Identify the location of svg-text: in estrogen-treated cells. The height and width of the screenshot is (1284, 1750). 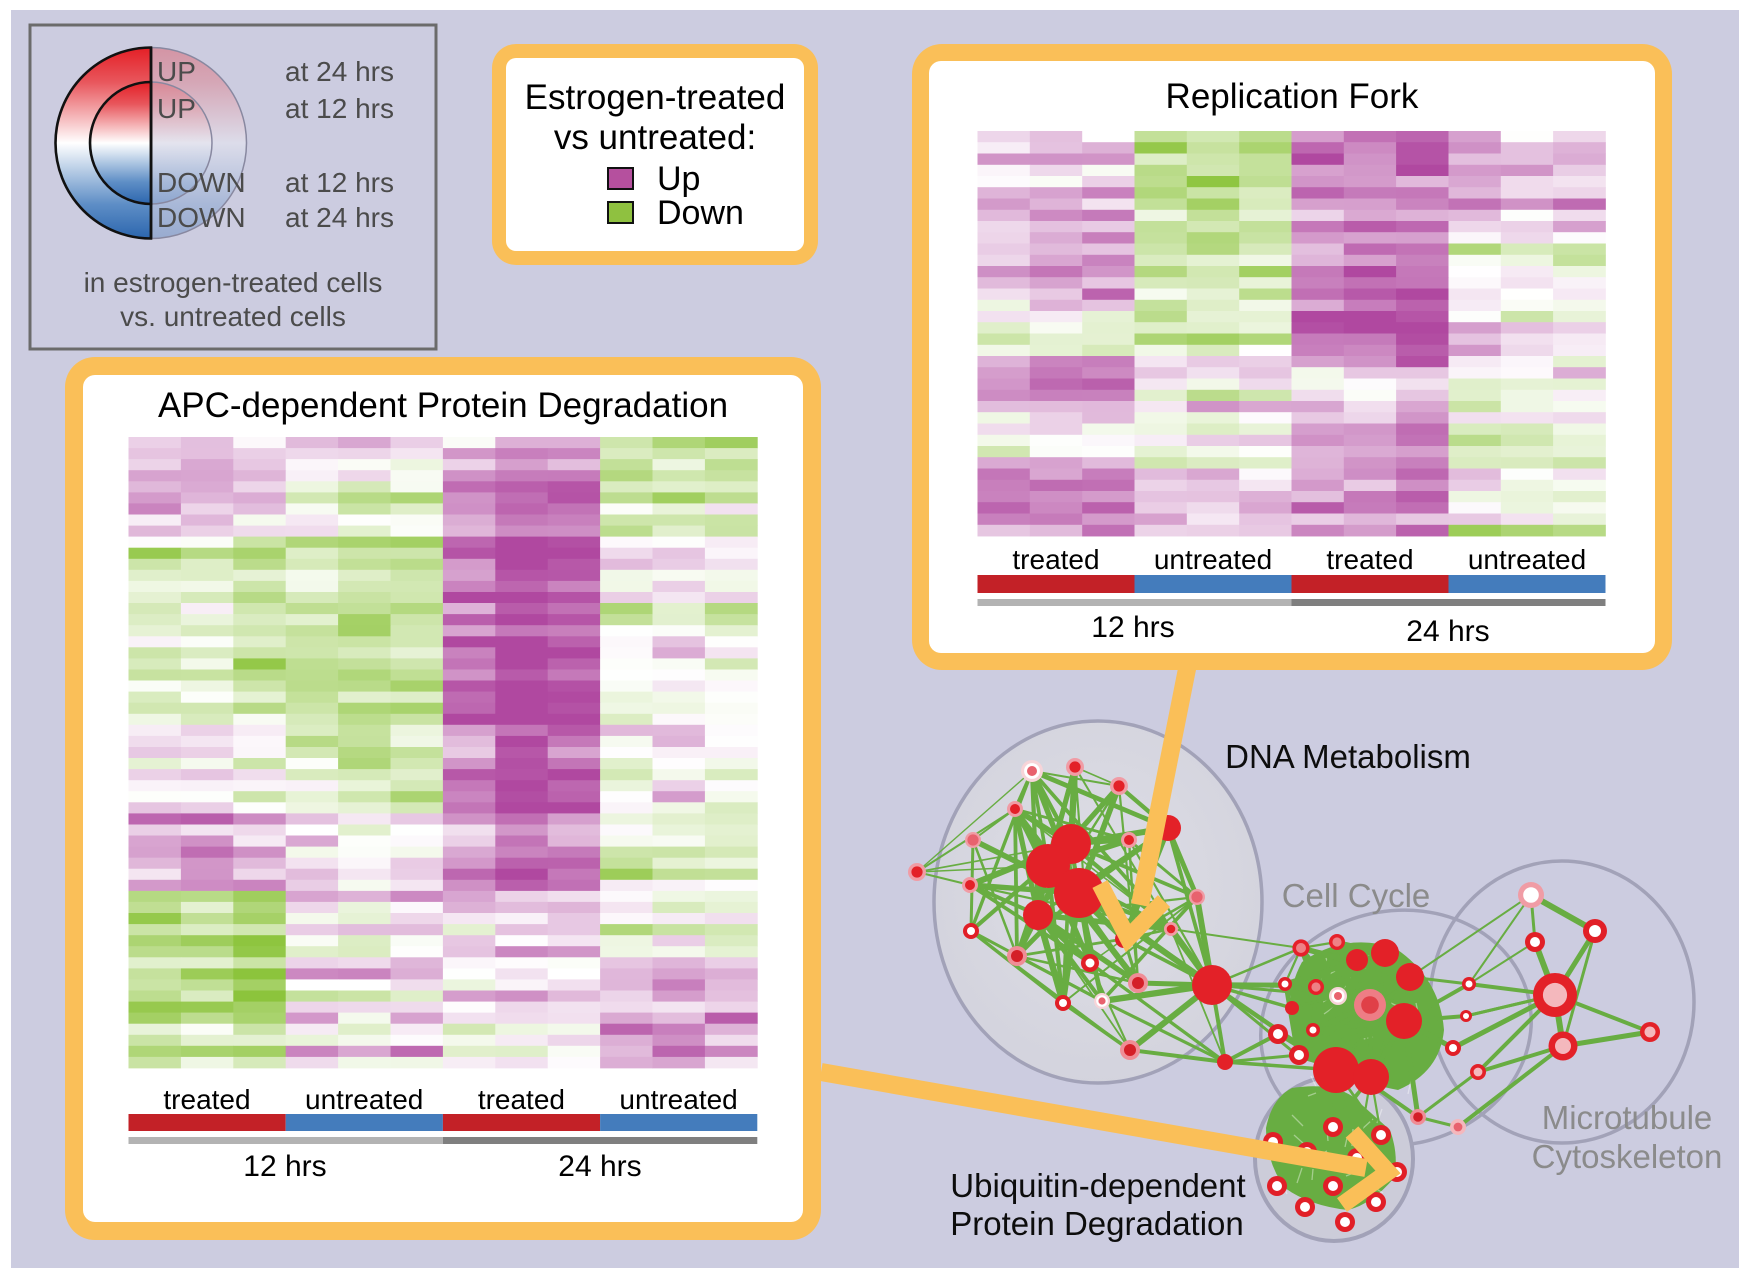
(233, 282).